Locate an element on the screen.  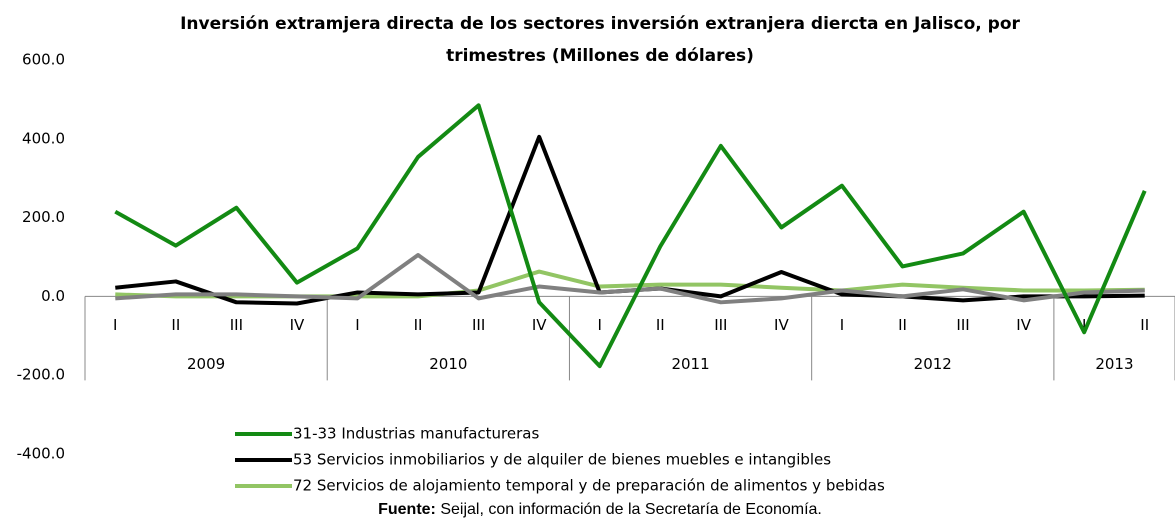
x-group-label: 2012 is located at coordinates (933, 364).